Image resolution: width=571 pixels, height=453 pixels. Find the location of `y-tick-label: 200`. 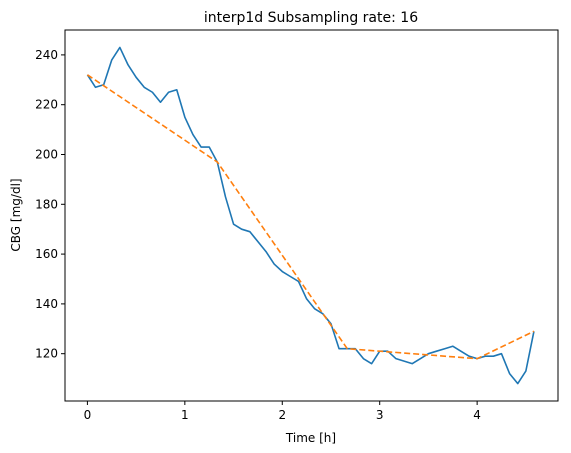

y-tick-label: 200 is located at coordinates (46, 154).